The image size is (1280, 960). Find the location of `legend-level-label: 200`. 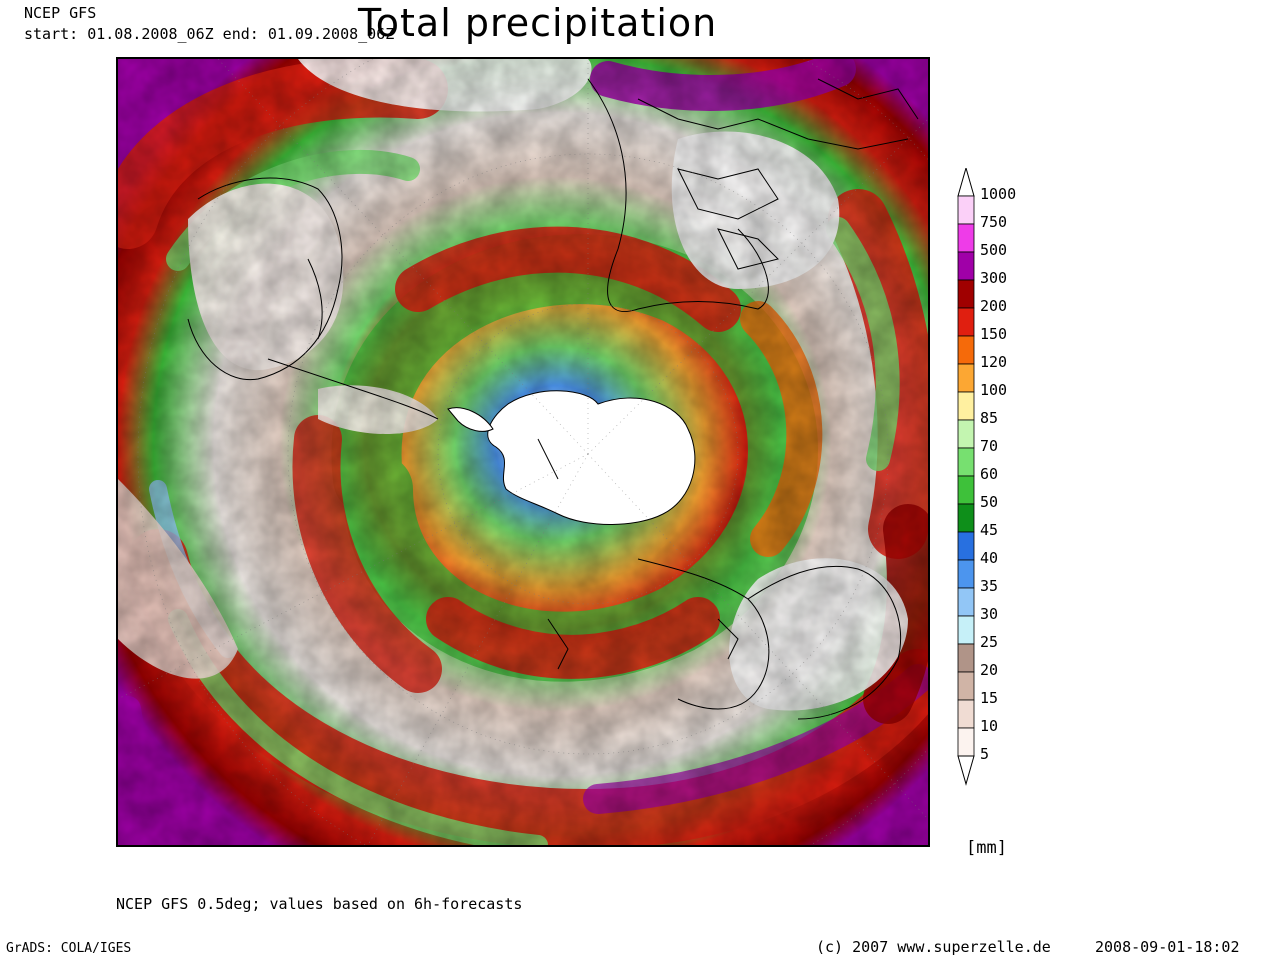

legend-level-label: 200 is located at coordinates (994, 306).